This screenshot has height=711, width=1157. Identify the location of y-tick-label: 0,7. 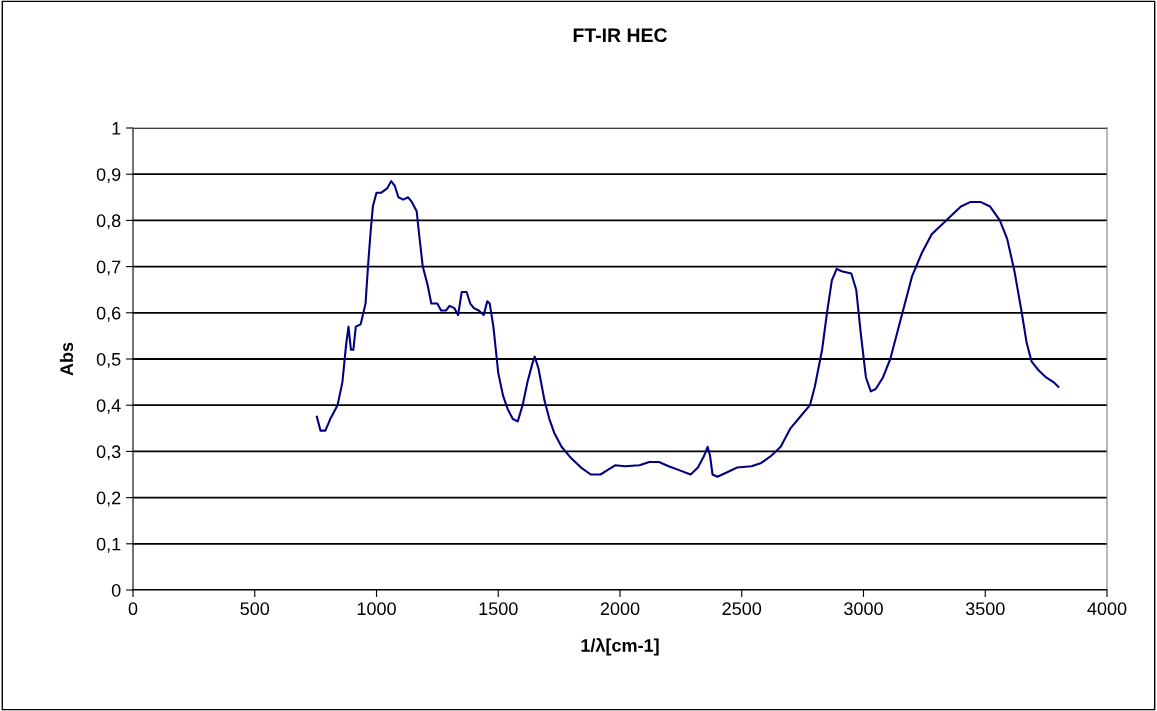
(108, 268).